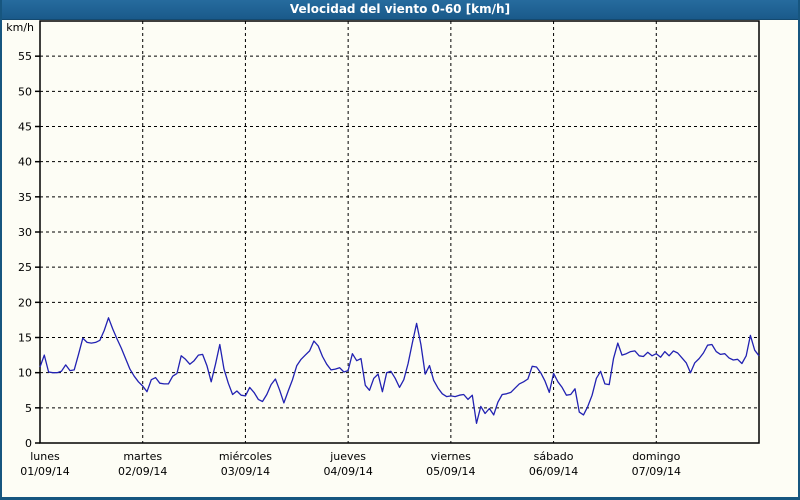 Image resolution: width=800 pixels, height=500 pixels. Describe the element at coordinates (347, 471) in the screenshot. I see `x-day-date-label: 04/09/14` at that location.